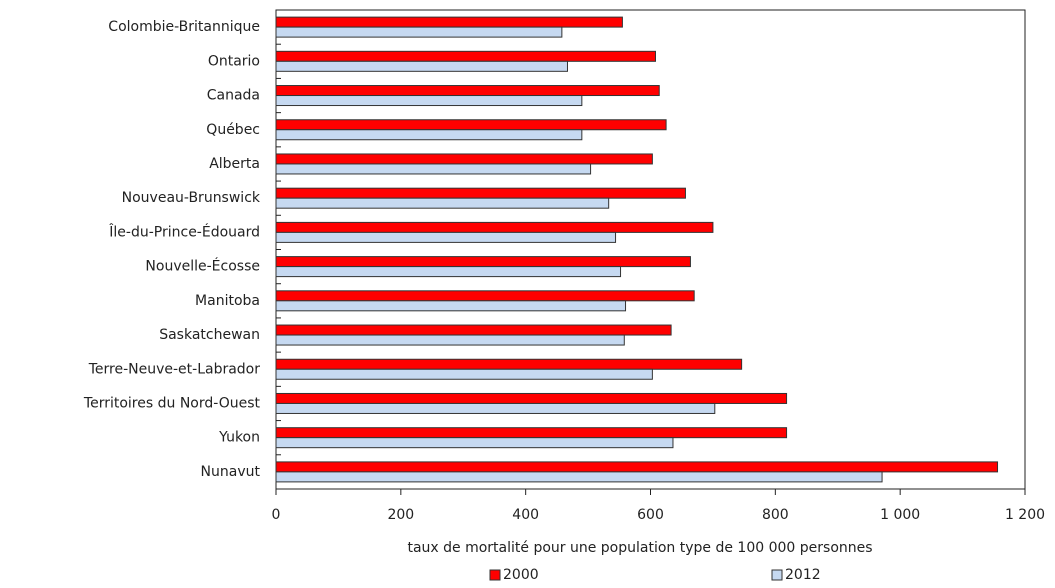  Describe the element at coordinates (1025, 515) in the screenshot. I see `x-tick-label: 1 200` at that location.